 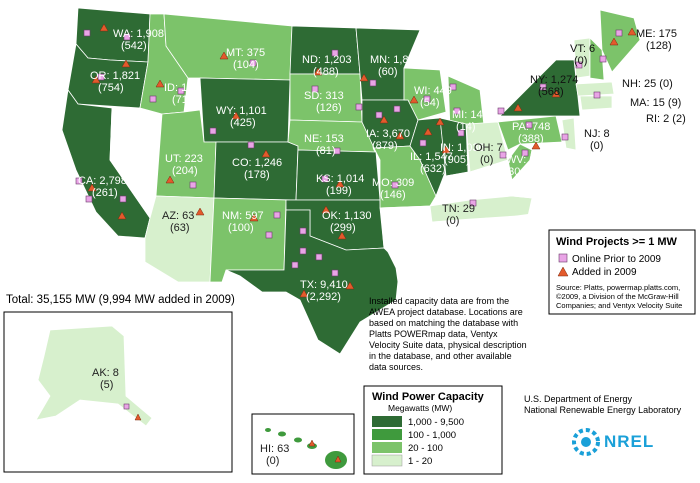 What do you see at coordinates (105, 373) in the screenshot?
I see `label-ak: AK: 8` at bounding box center [105, 373].